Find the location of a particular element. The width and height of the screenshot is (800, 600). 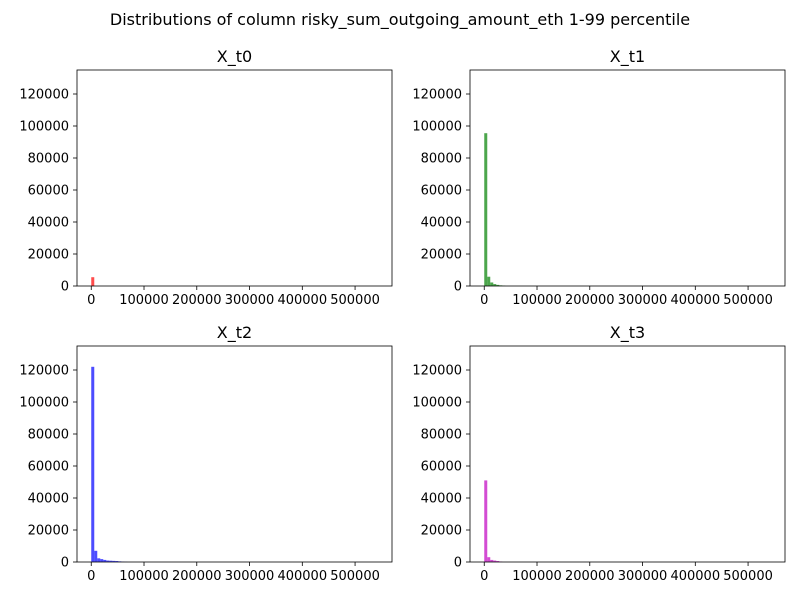

subplot-title: X_t0 is located at coordinates (234, 57).